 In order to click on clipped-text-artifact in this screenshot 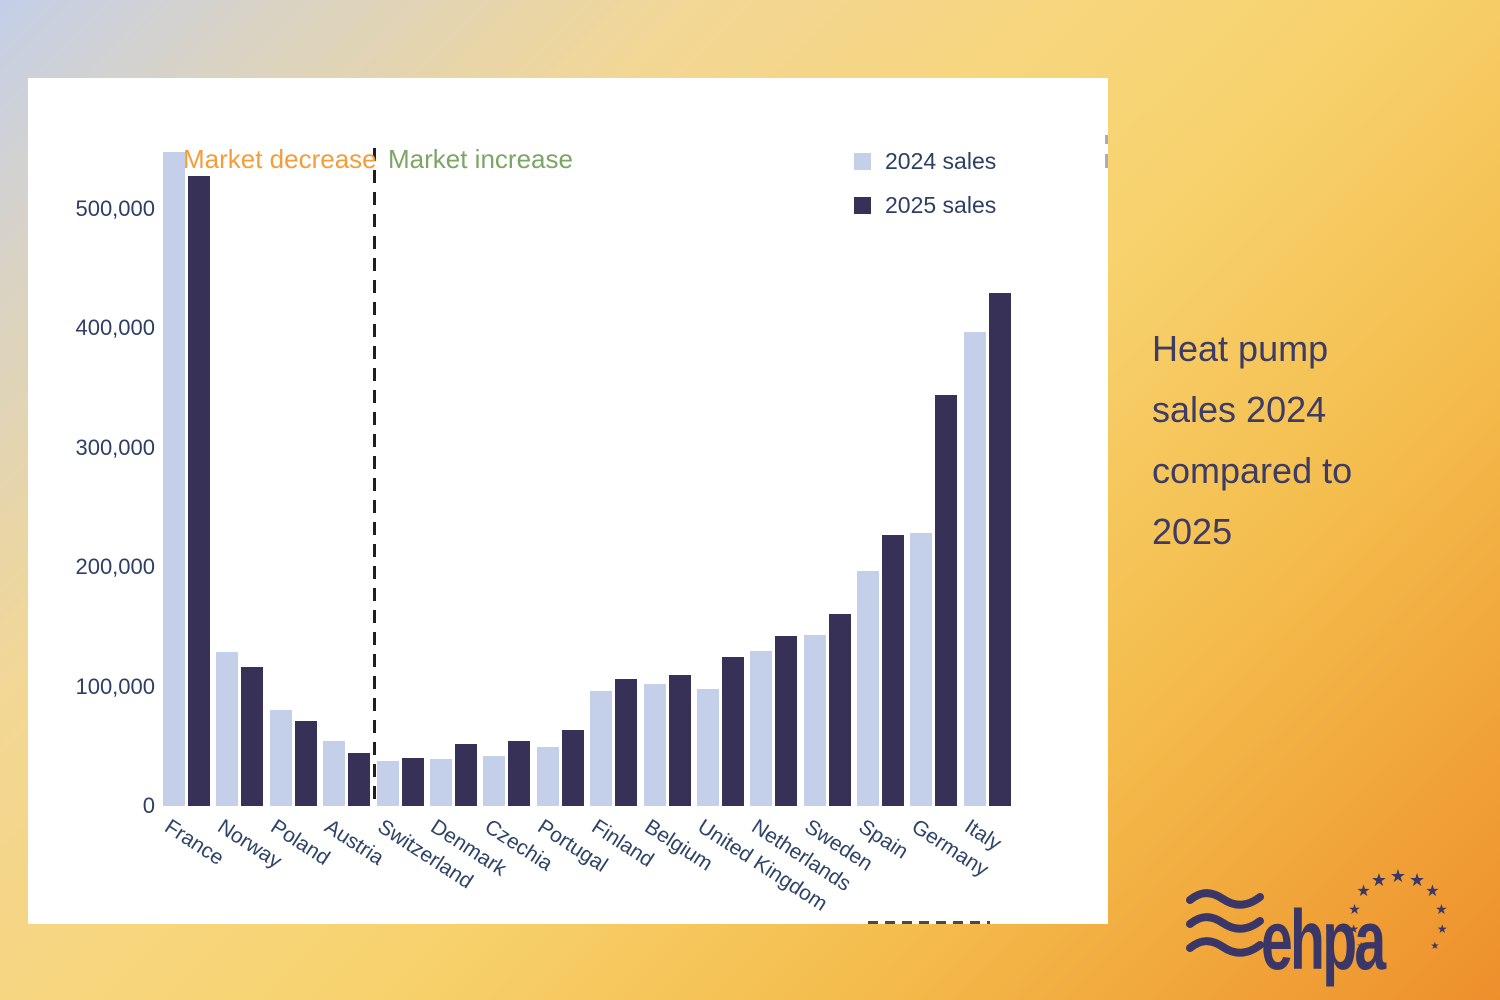, I will do `click(929, 922)`.